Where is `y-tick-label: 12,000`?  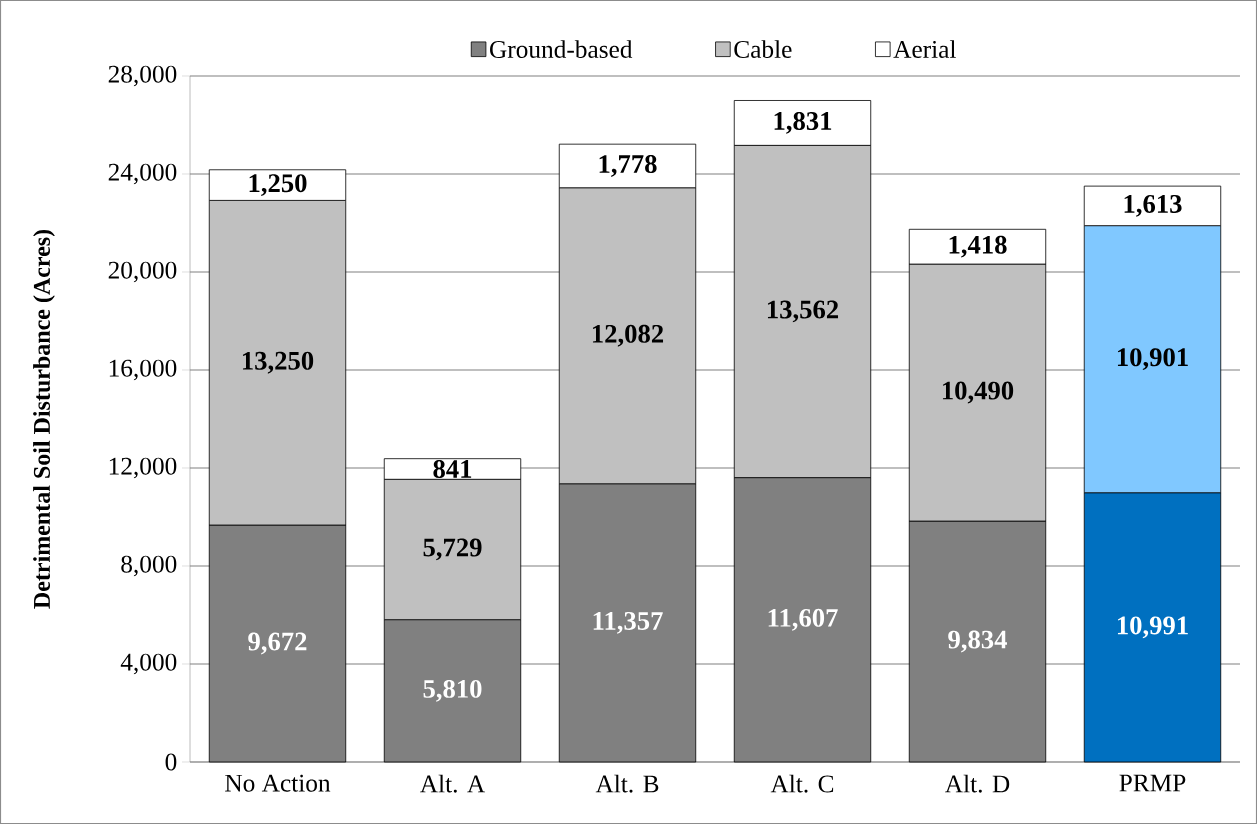
y-tick-label: 12,000 is located at coordinates (143, 468).